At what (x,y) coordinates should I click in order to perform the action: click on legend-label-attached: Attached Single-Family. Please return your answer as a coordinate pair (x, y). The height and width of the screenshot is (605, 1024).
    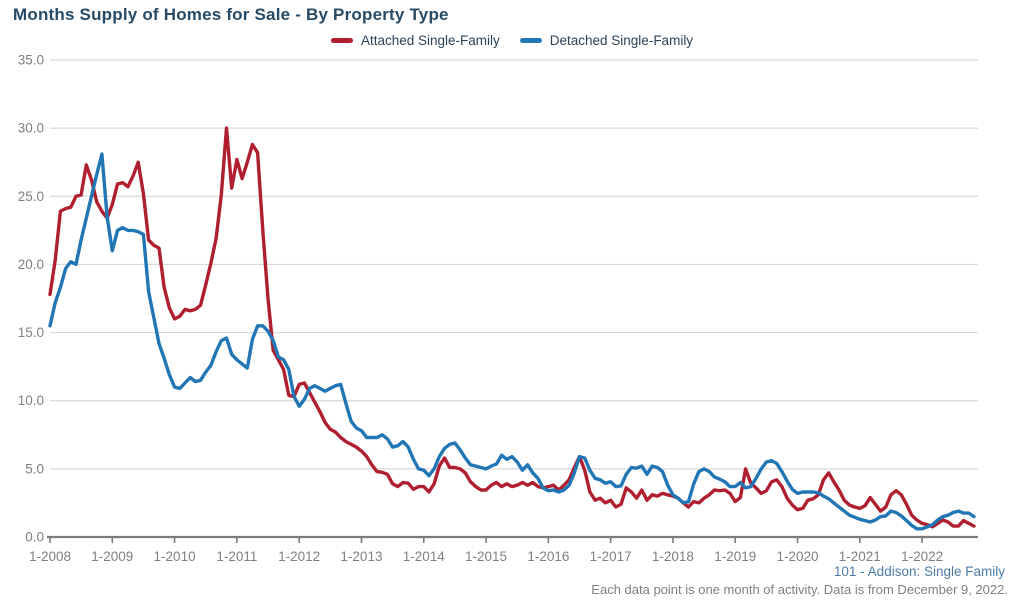
    Looking at the image, I should click on (430, 40).